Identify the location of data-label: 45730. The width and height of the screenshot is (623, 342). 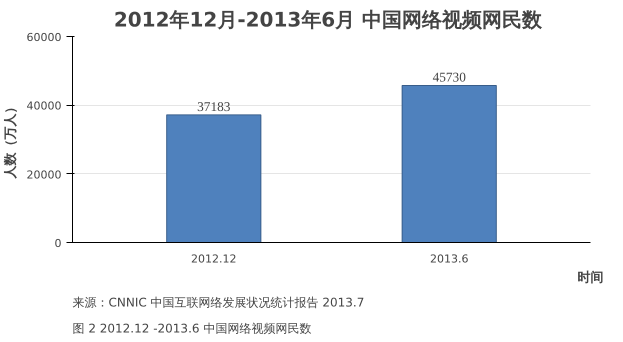
(449, 76).